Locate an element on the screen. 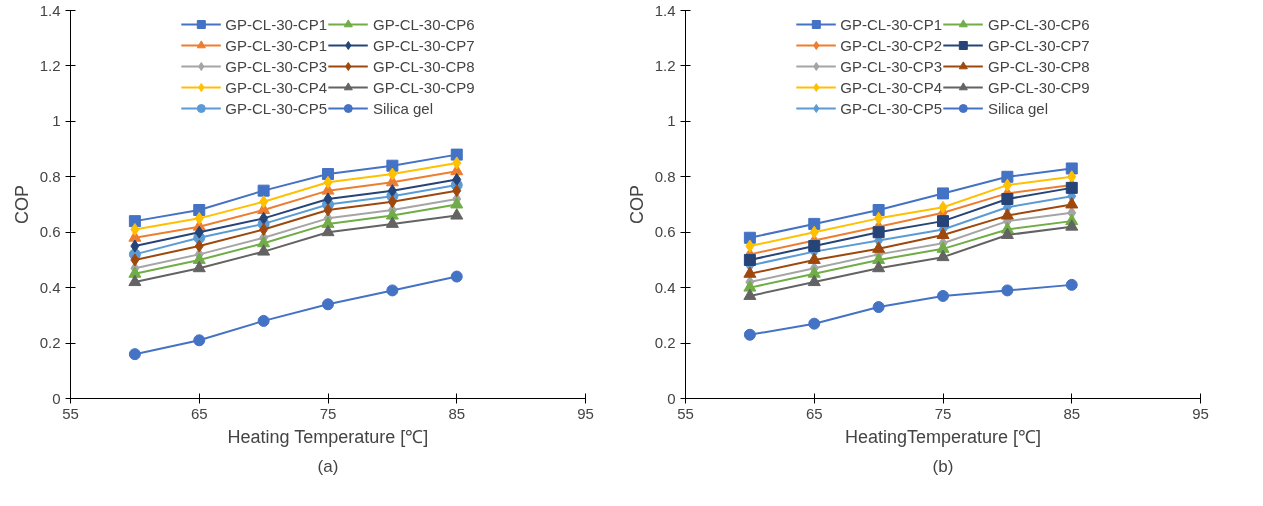 This screenshot has height=506, width=1263. text: (b) is located at coordinates (943, 466).